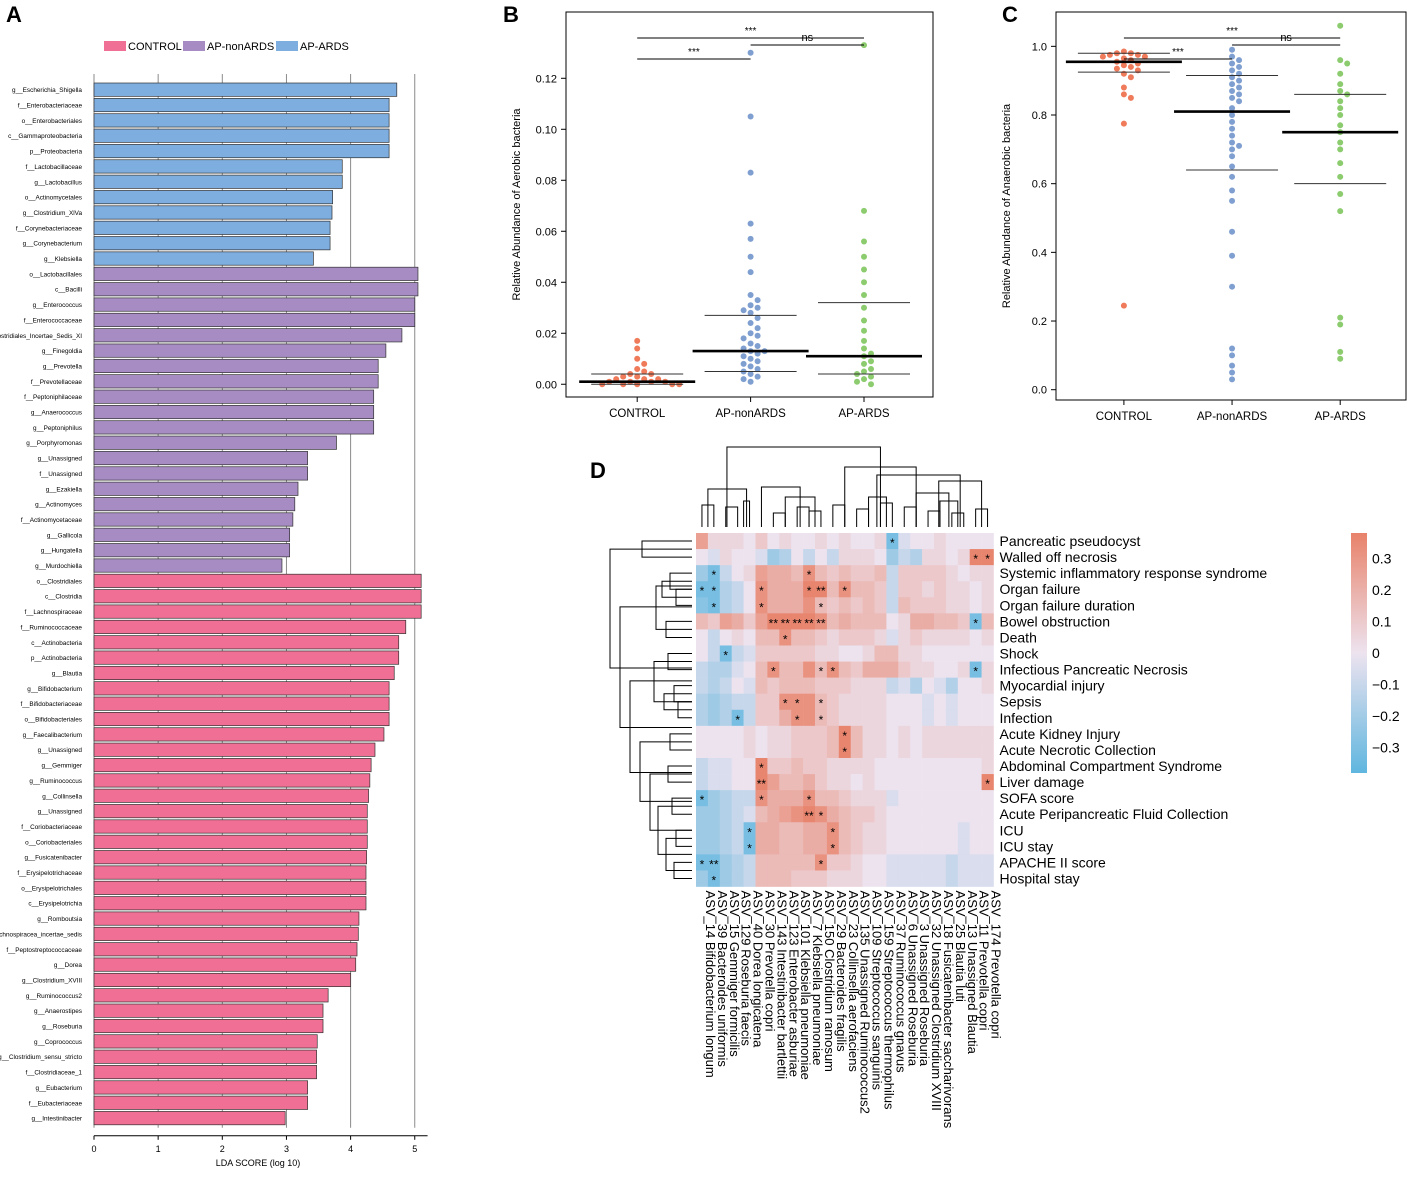 This screenshot has height=1184, width=1418. What do you see at coordinates (1052, 686) in the screenshot?
I see `row-label: Myocardial injury` at bounding box center [1052, 686].